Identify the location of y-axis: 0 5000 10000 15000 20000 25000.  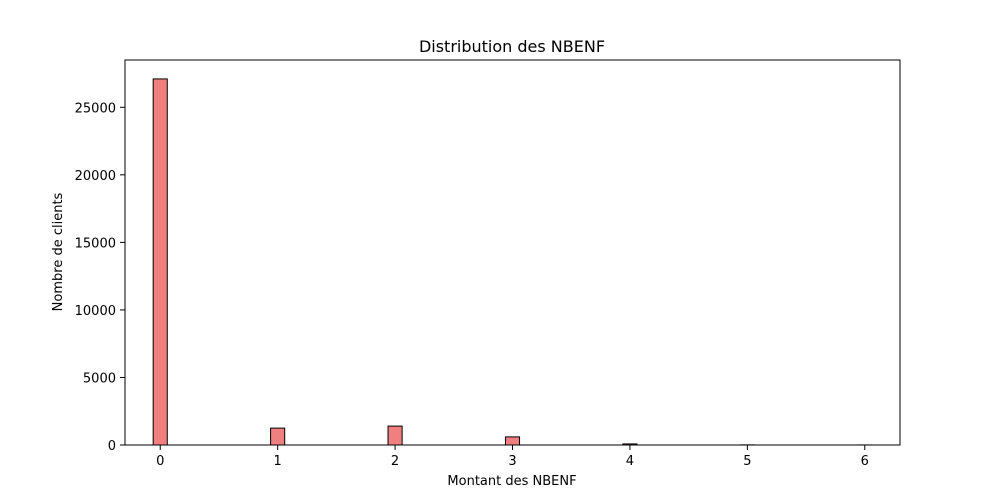
(100, 277).